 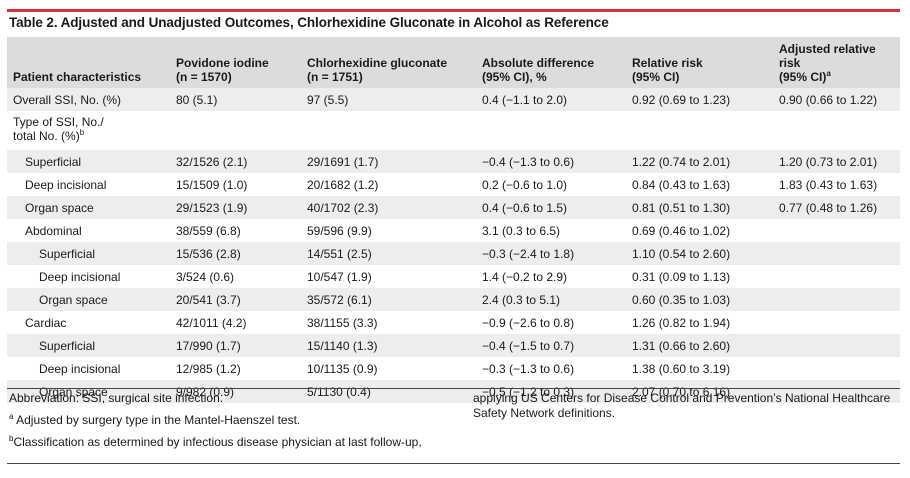 I want to click on row-label-text: Abdominal, so click(x=53, y=230).